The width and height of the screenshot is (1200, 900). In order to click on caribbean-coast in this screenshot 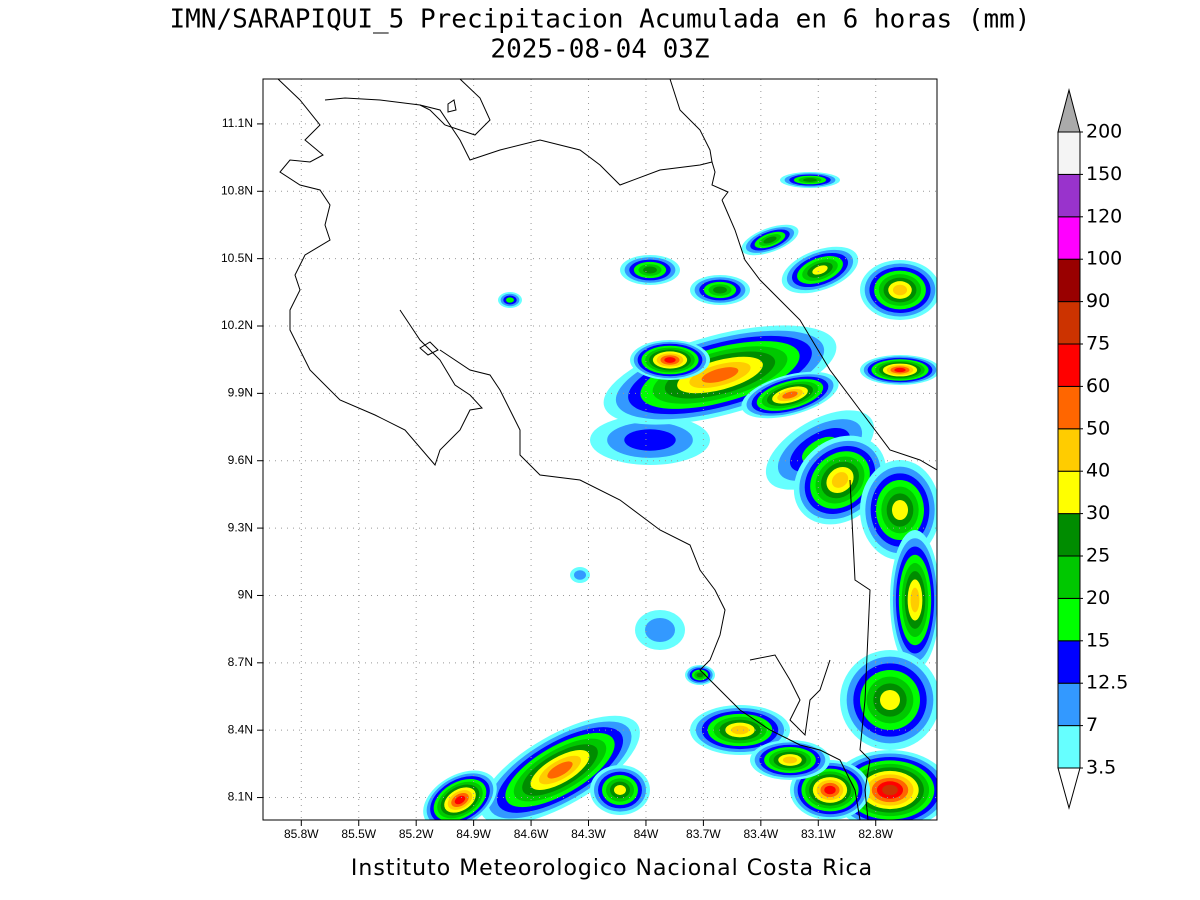, I will do `click(829, 335)`.